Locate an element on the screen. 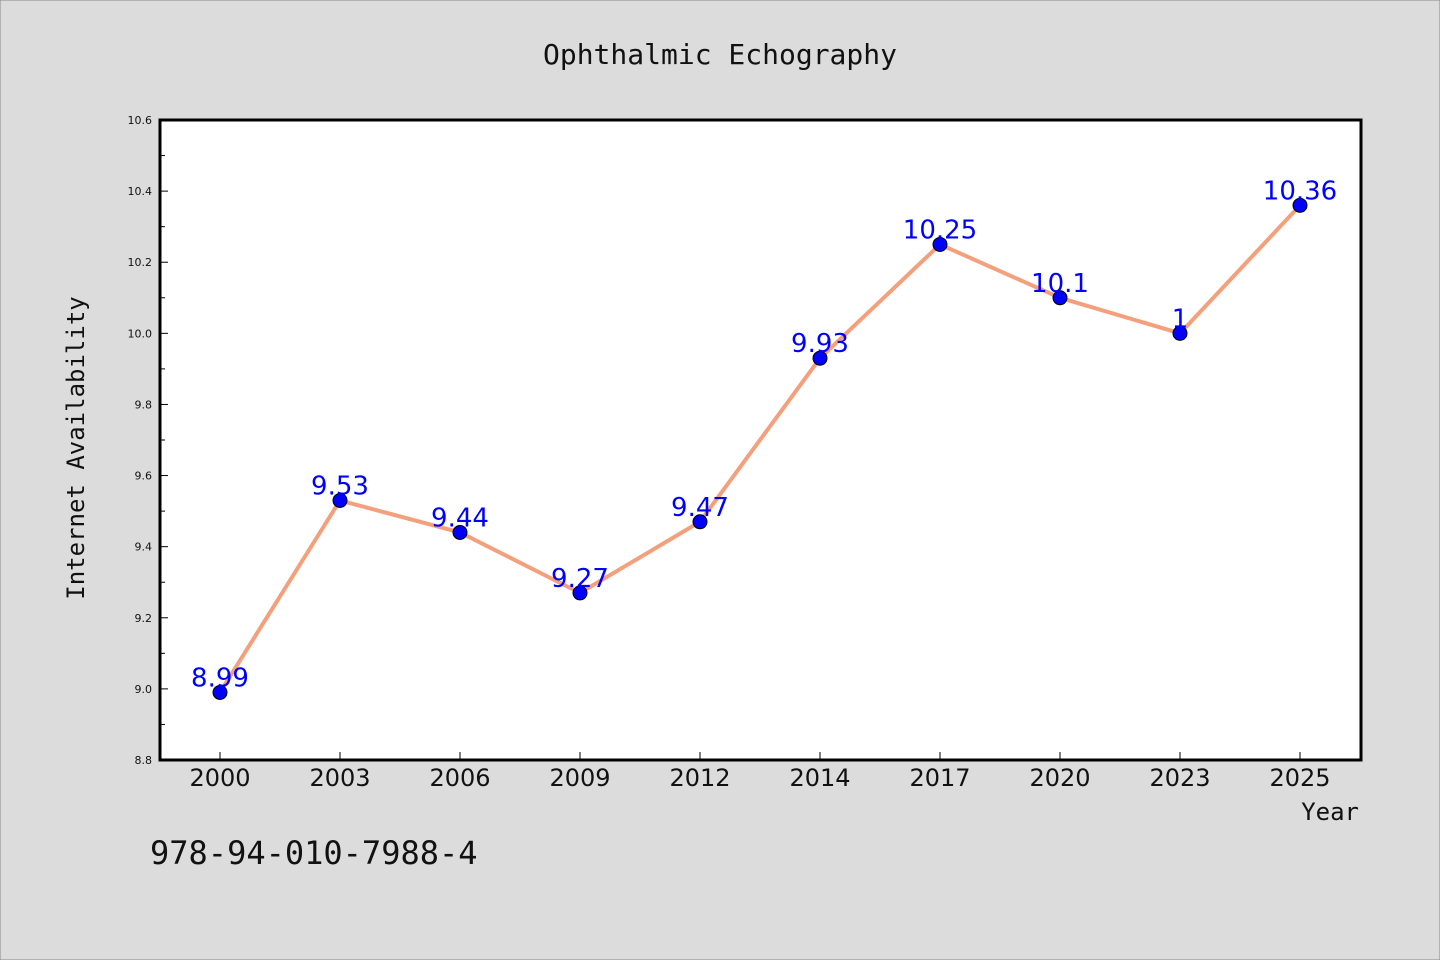  x-tick-label: 2003 is located at coordinates (339, 778).